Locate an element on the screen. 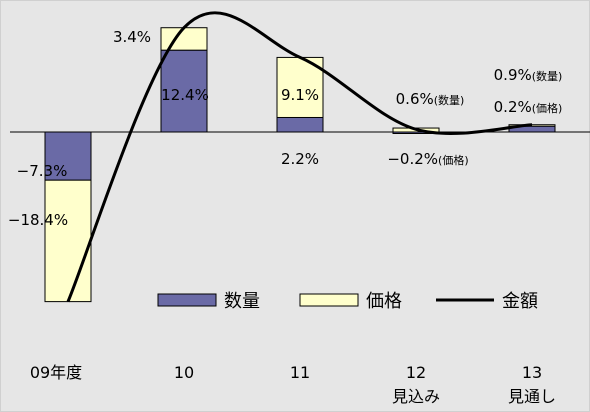 This screenshot has width=590, height=412. data-label-1: −18.4% is located at coordinates (38, 220).